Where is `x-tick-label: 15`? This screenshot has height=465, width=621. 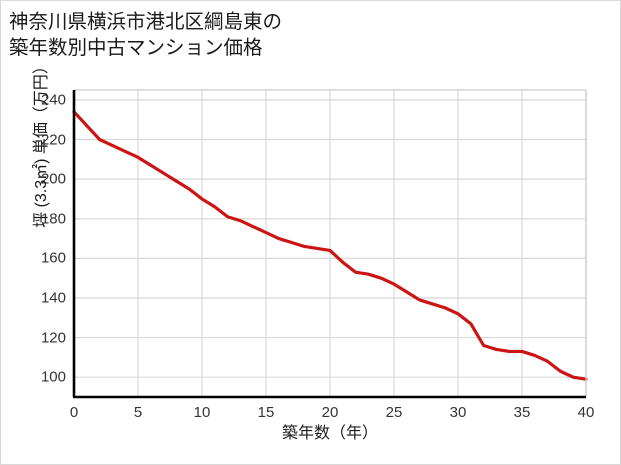
x-tick-label: 15 is located at coordinates (266, 412).